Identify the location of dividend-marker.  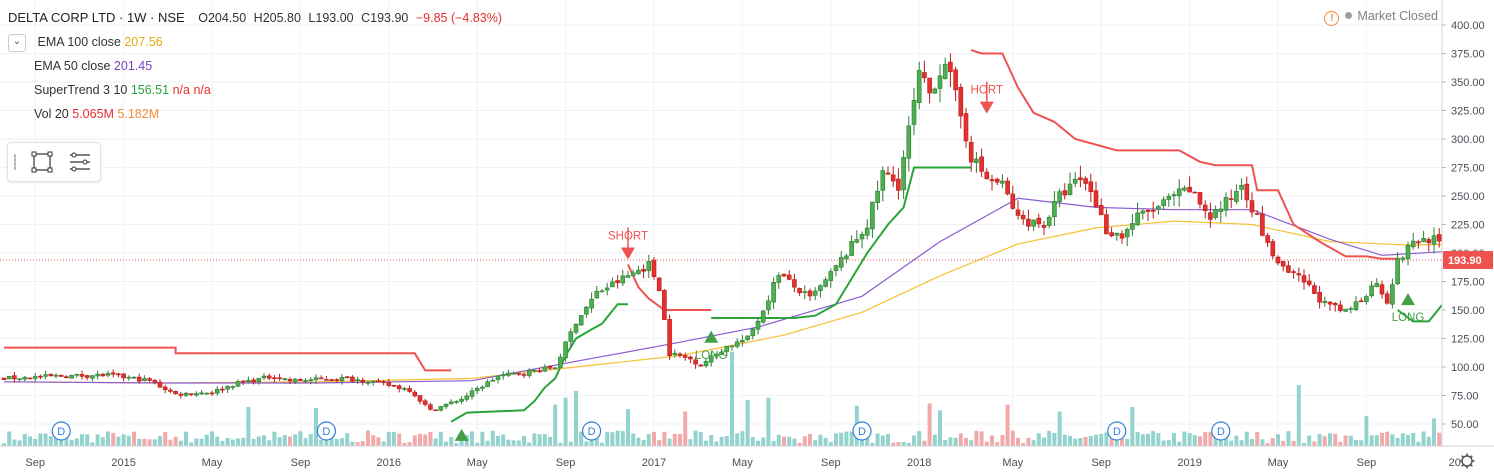
(1221, 431).